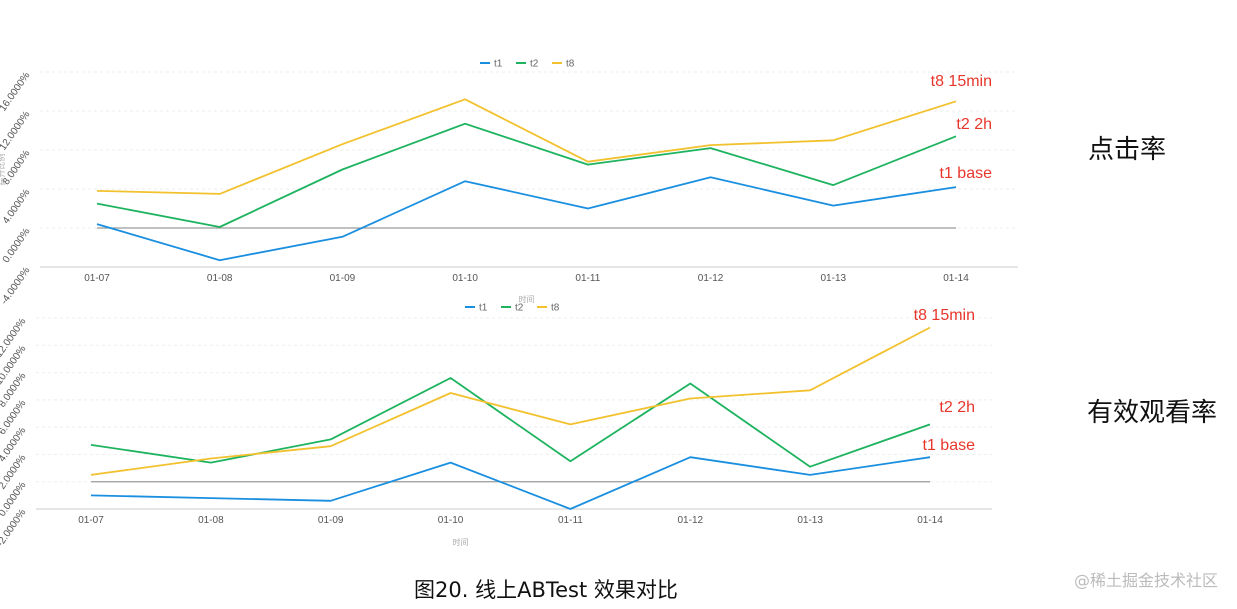  What do you see at coordinates (16, 91) in the screenshot?
I see `y-tick-label: 16.0000%` at bounding box center [16, 91].